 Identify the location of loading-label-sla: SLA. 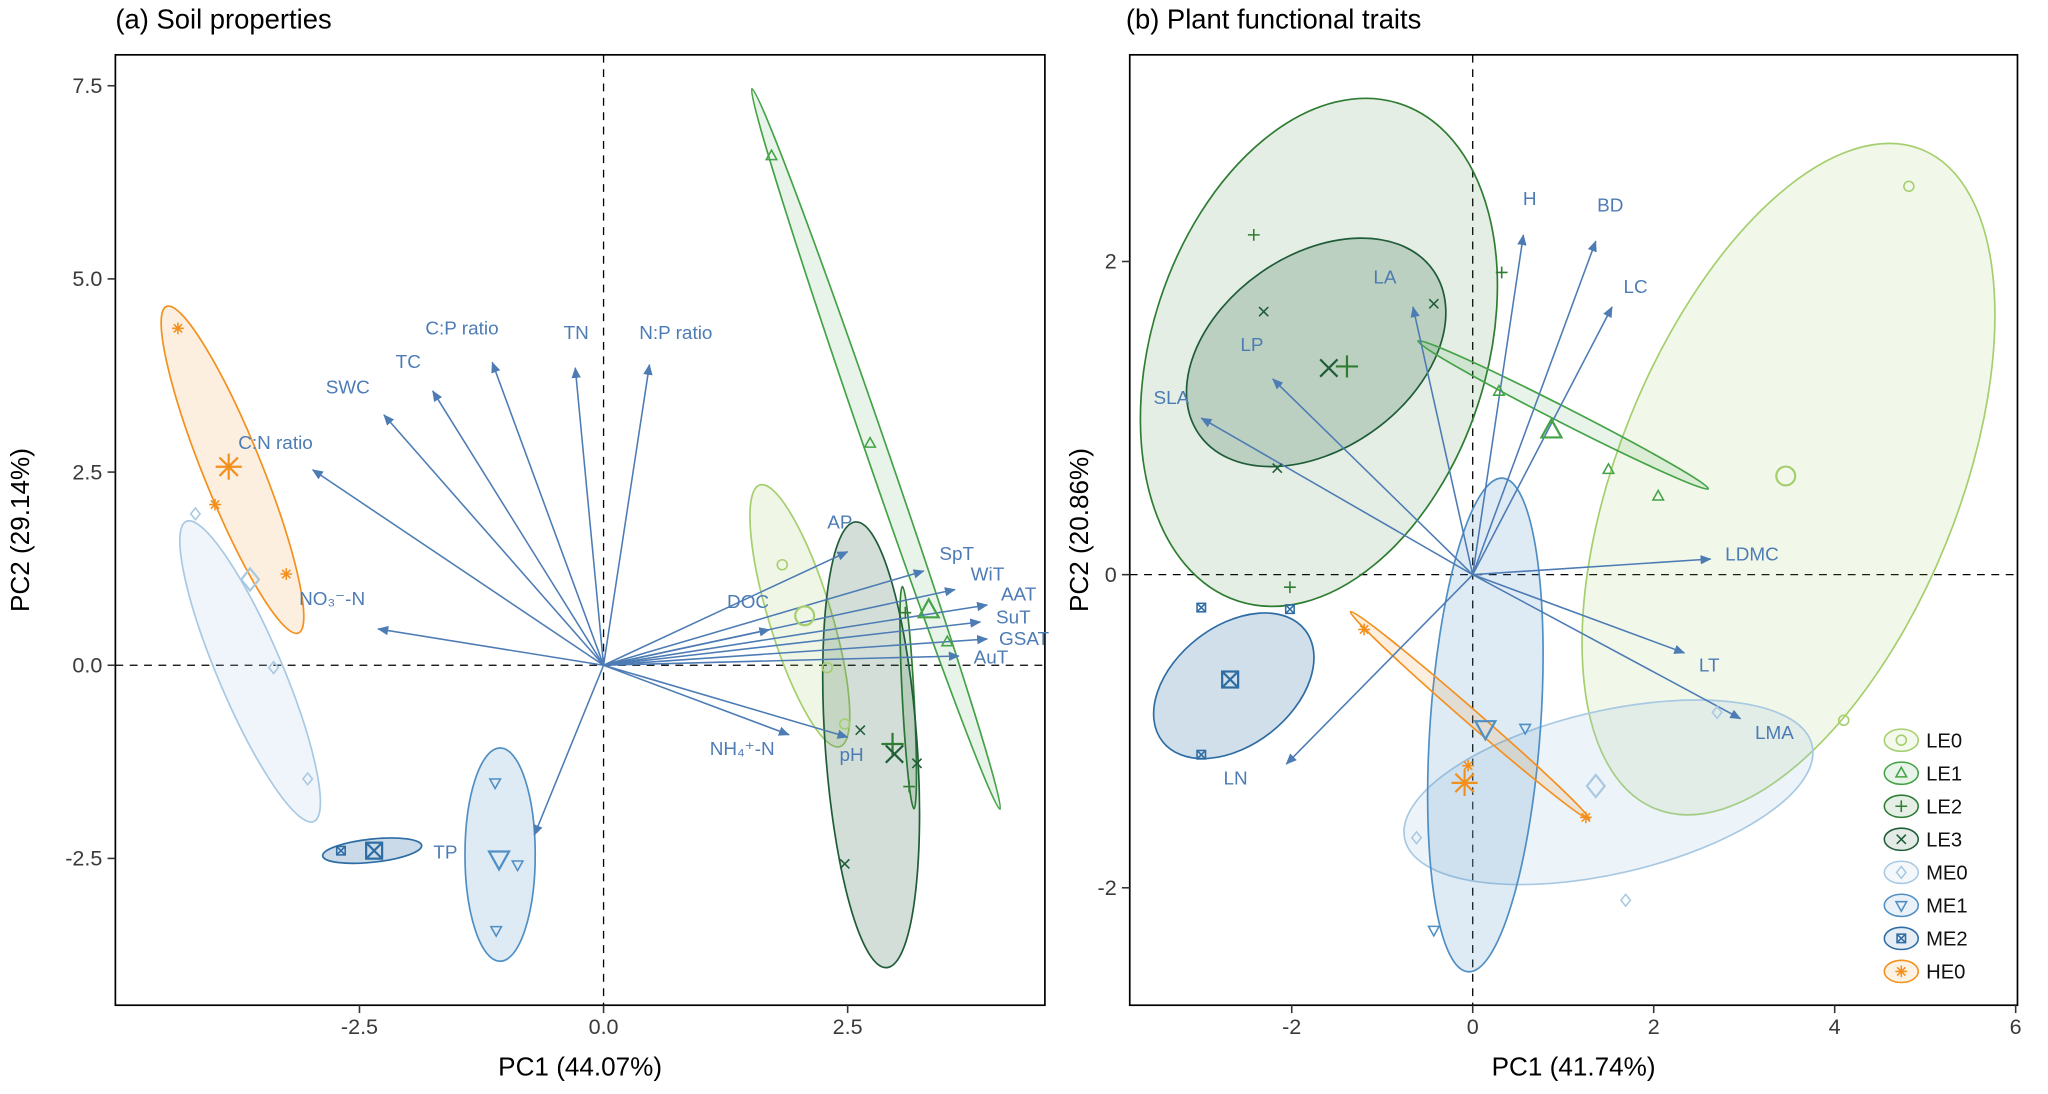
(1171, 398).